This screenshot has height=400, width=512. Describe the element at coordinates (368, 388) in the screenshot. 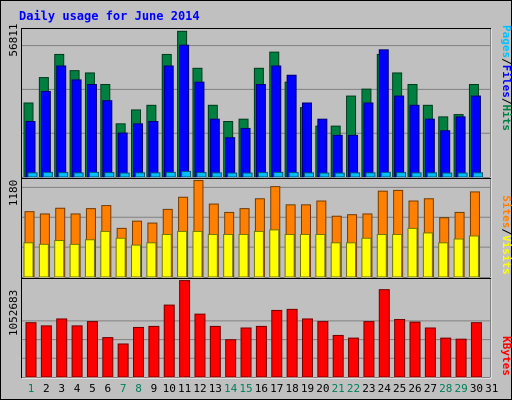

I see `day-label-23: 23` at that location.